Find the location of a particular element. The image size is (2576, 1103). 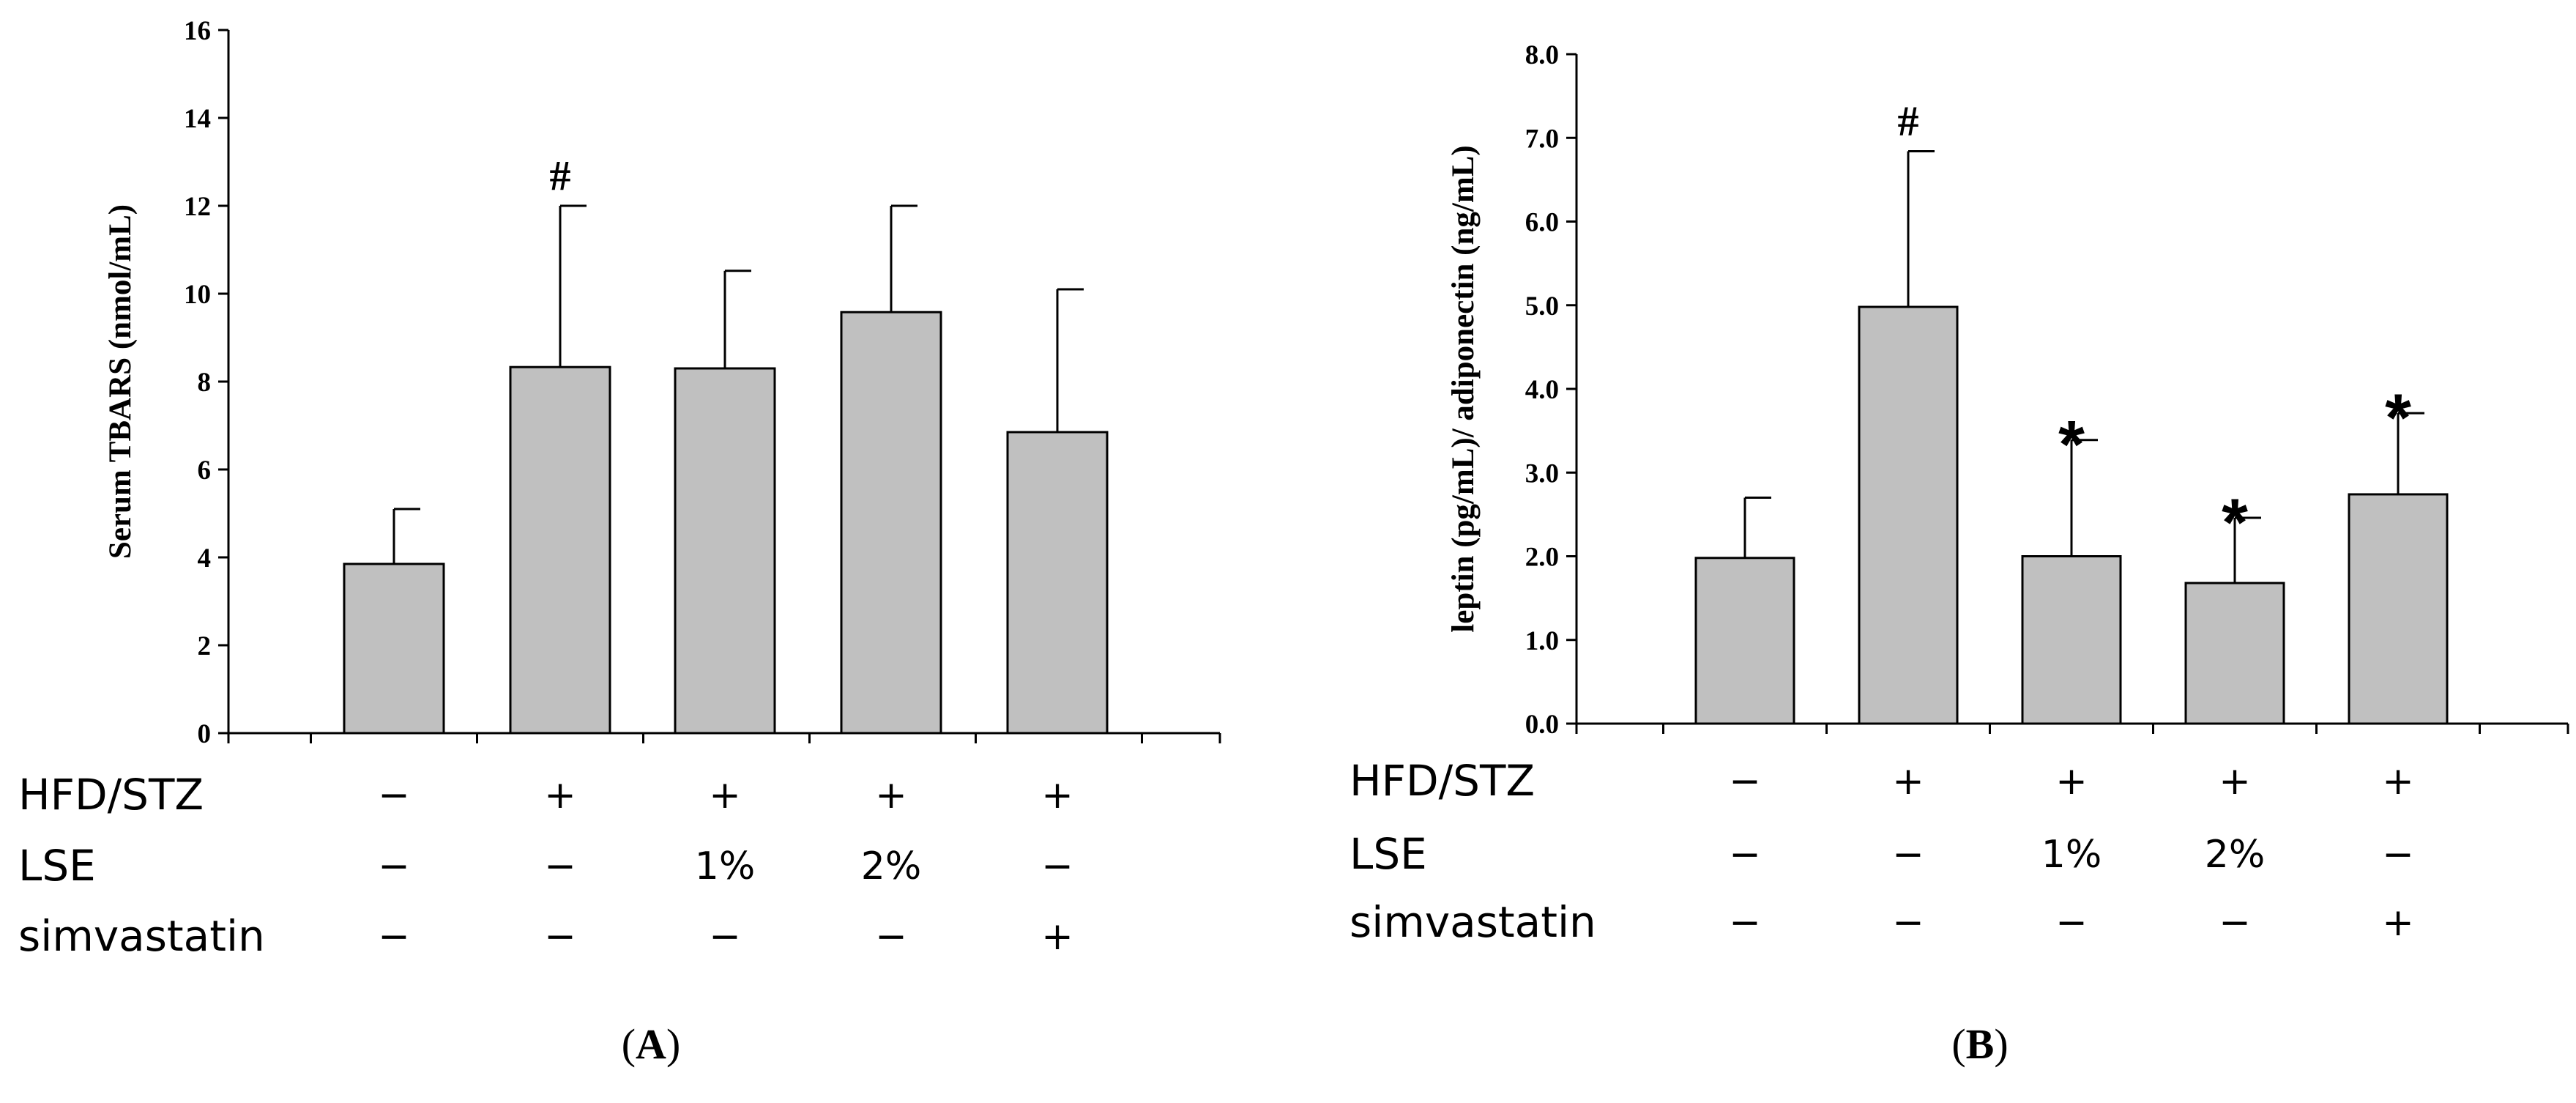

y-tick-label: 12 is located at coordinates (197, 207).